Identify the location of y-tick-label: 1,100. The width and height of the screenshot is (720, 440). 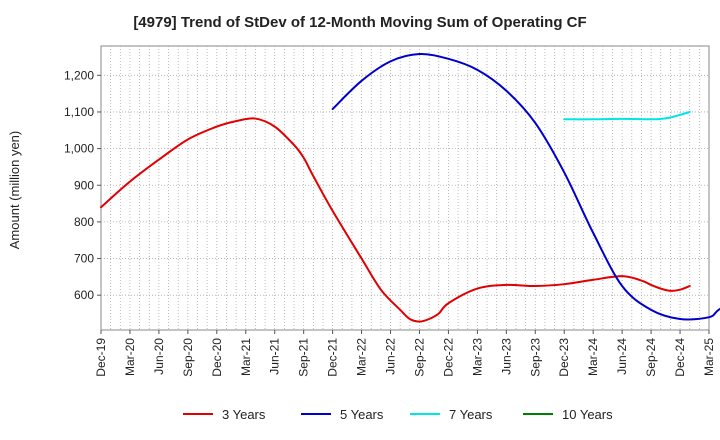
(79, 112).